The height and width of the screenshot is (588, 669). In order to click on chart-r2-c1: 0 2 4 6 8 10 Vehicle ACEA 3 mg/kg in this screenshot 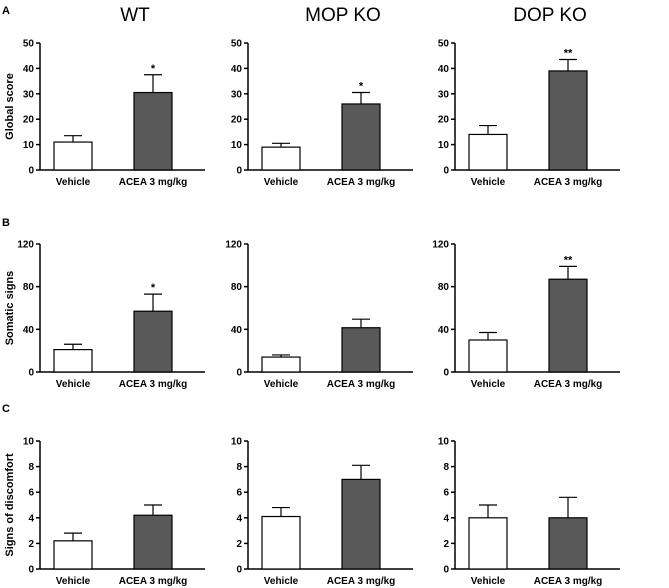, I will do `click(322, 512)`.